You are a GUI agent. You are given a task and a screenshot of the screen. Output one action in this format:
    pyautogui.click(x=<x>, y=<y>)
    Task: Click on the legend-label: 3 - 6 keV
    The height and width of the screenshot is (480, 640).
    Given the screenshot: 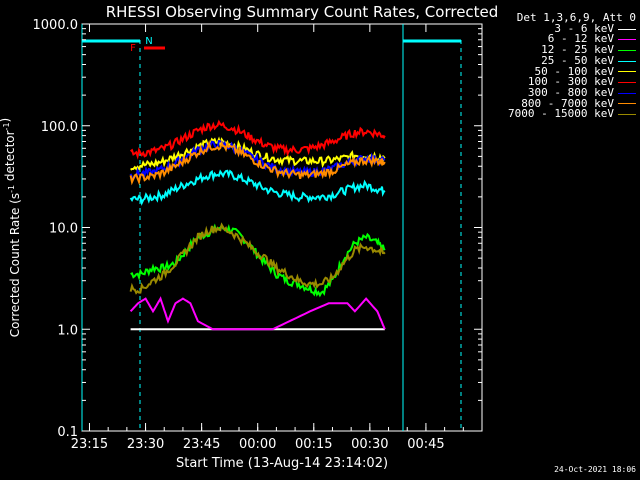 What is the action you would take?
    pyautogui.click(x=584, y=28)
    